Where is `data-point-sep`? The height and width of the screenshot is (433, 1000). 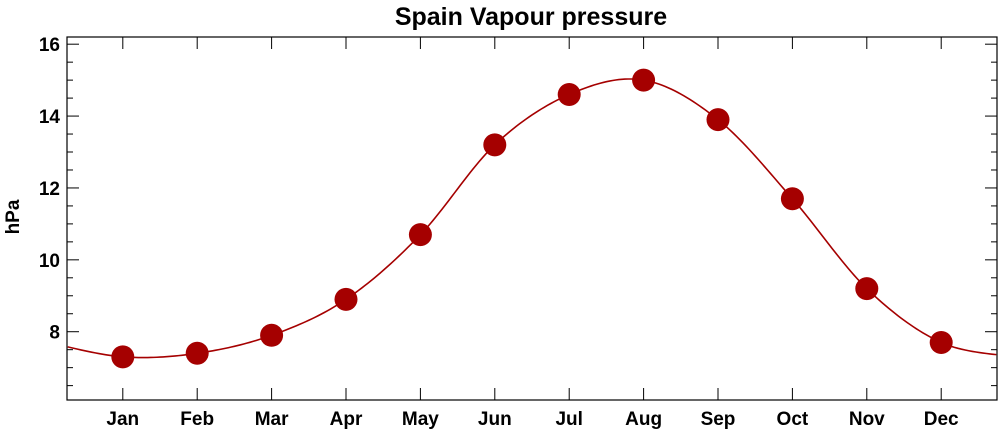
data-point-sep is located at coordinates (718, 120).